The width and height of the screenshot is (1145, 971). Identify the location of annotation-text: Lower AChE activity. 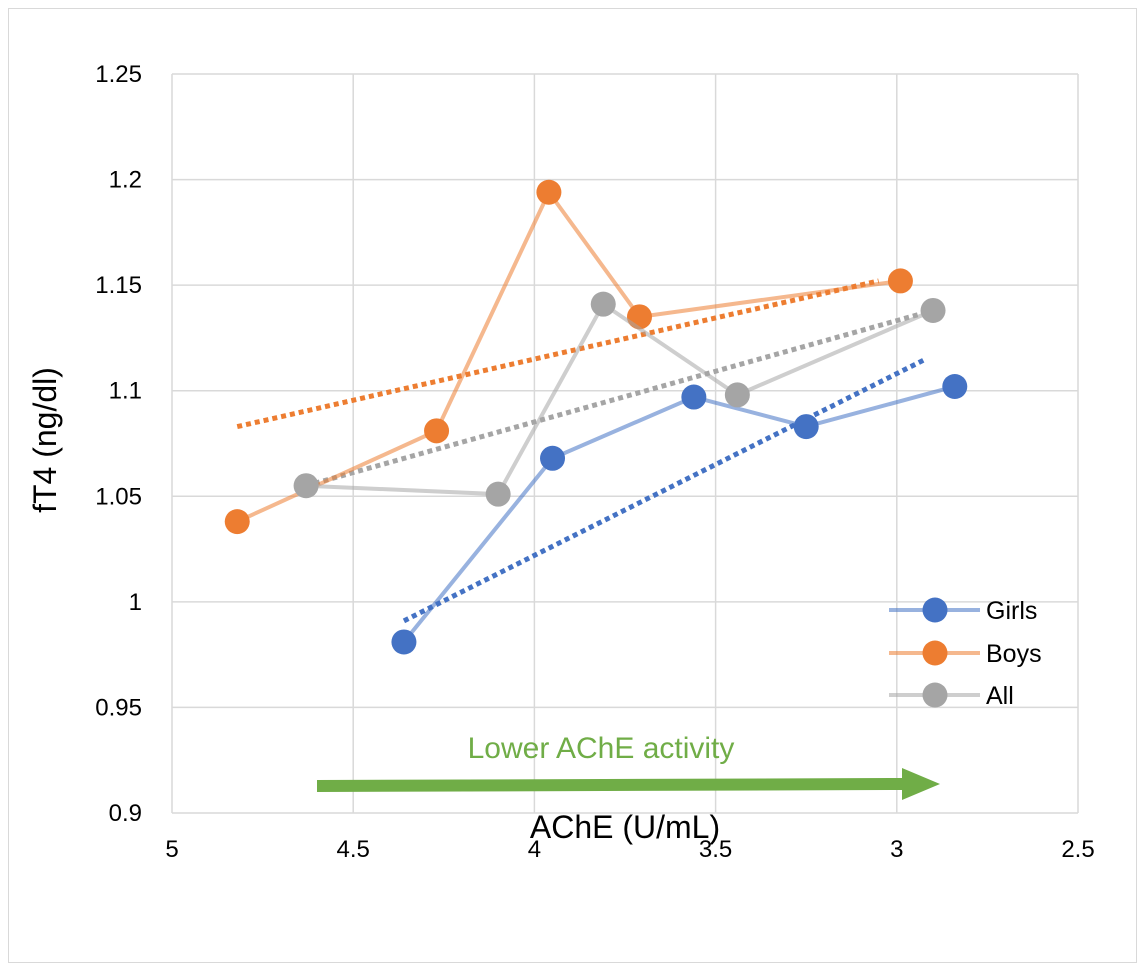
(601, 748).